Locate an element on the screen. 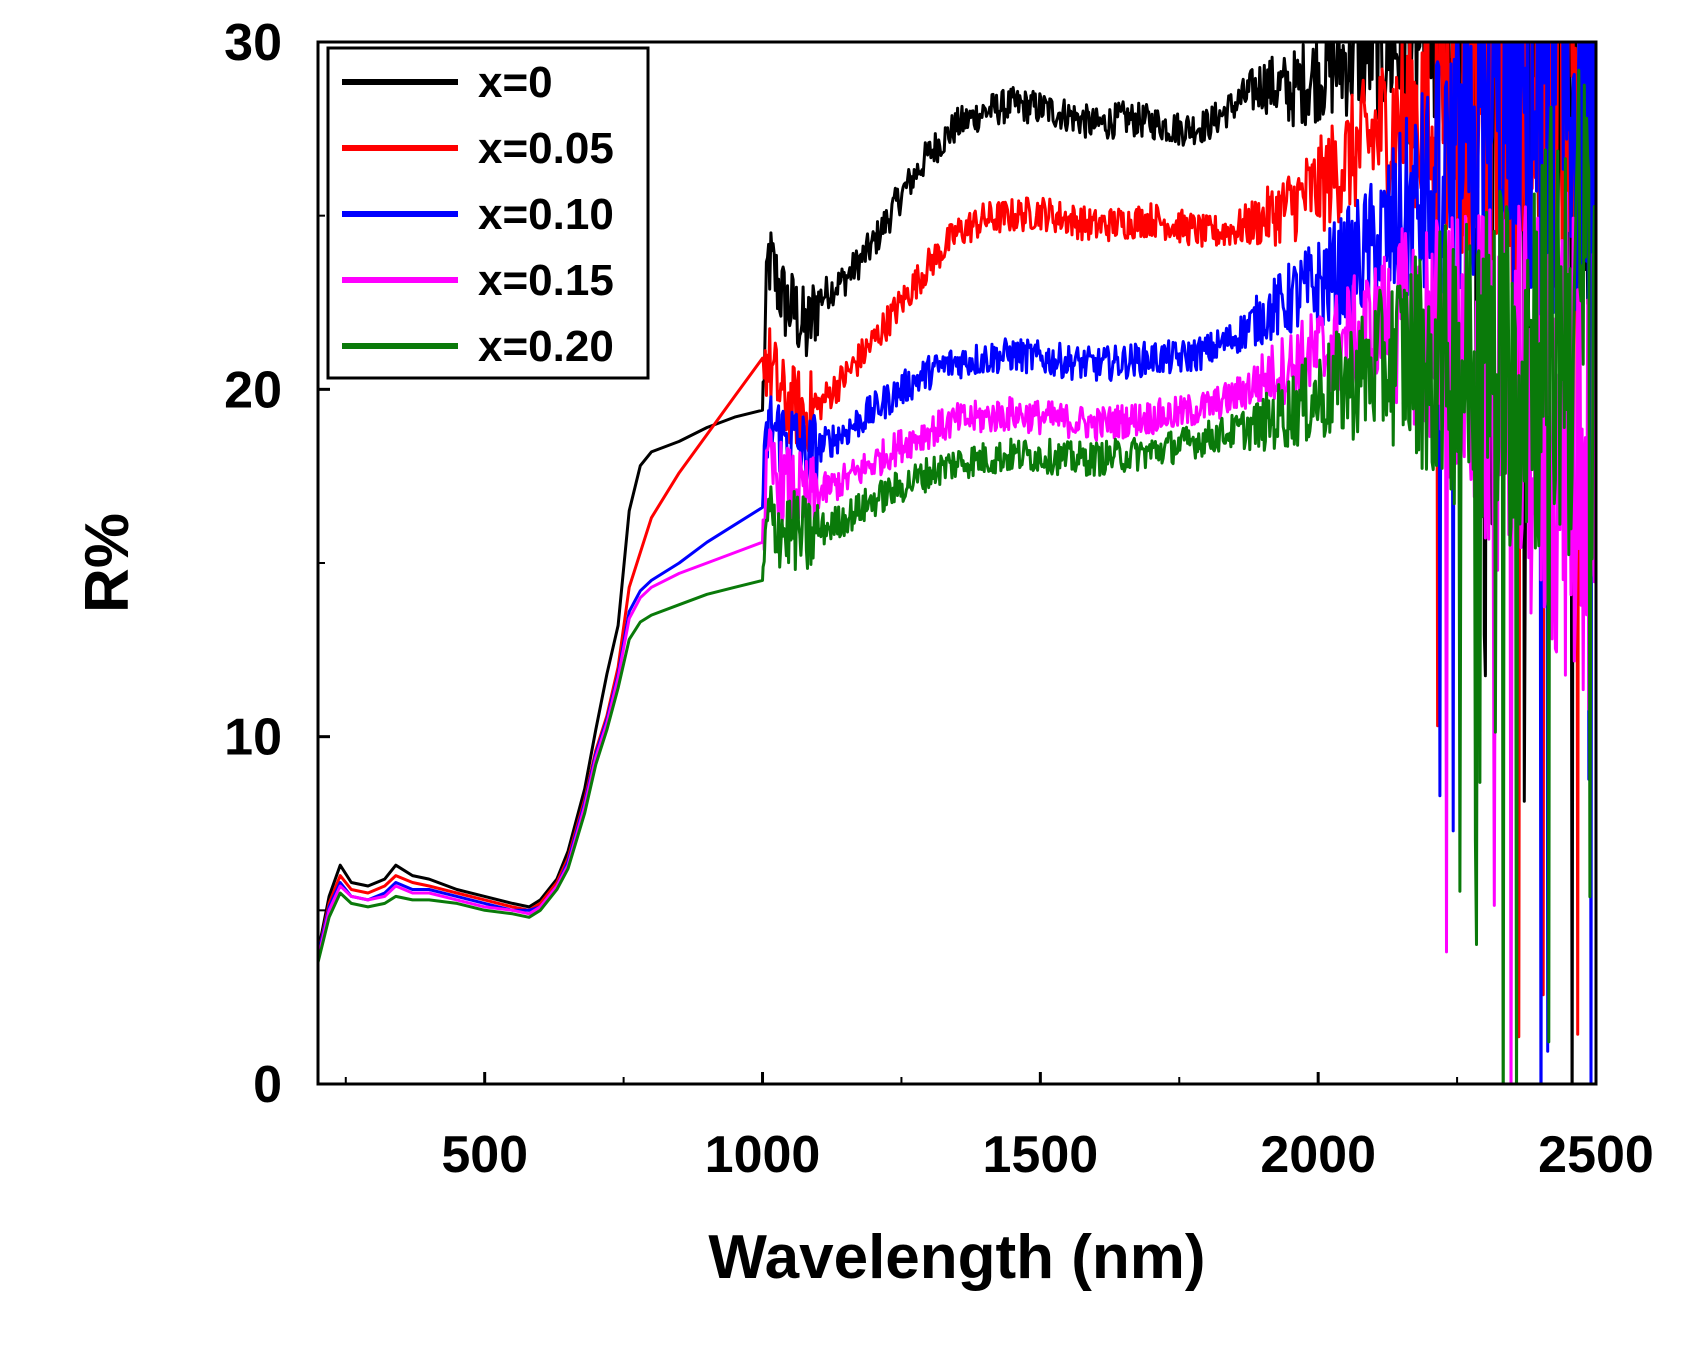 Image resolution: width=1682 pixels, height=1357 pixels. legend-label: x=0.05 is located at coordinates (546, 148).